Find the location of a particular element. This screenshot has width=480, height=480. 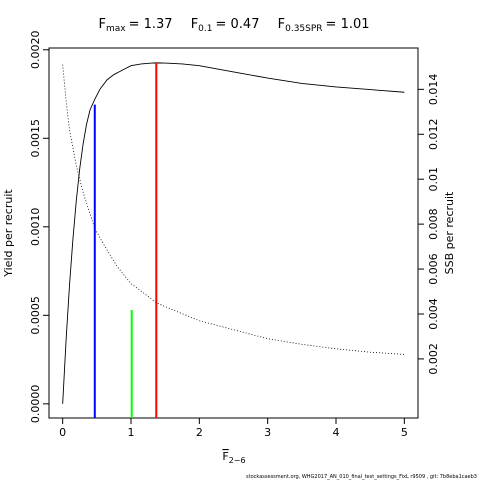

y-axis-left-title: Yield per recruit is located at coordinates (8, 233).